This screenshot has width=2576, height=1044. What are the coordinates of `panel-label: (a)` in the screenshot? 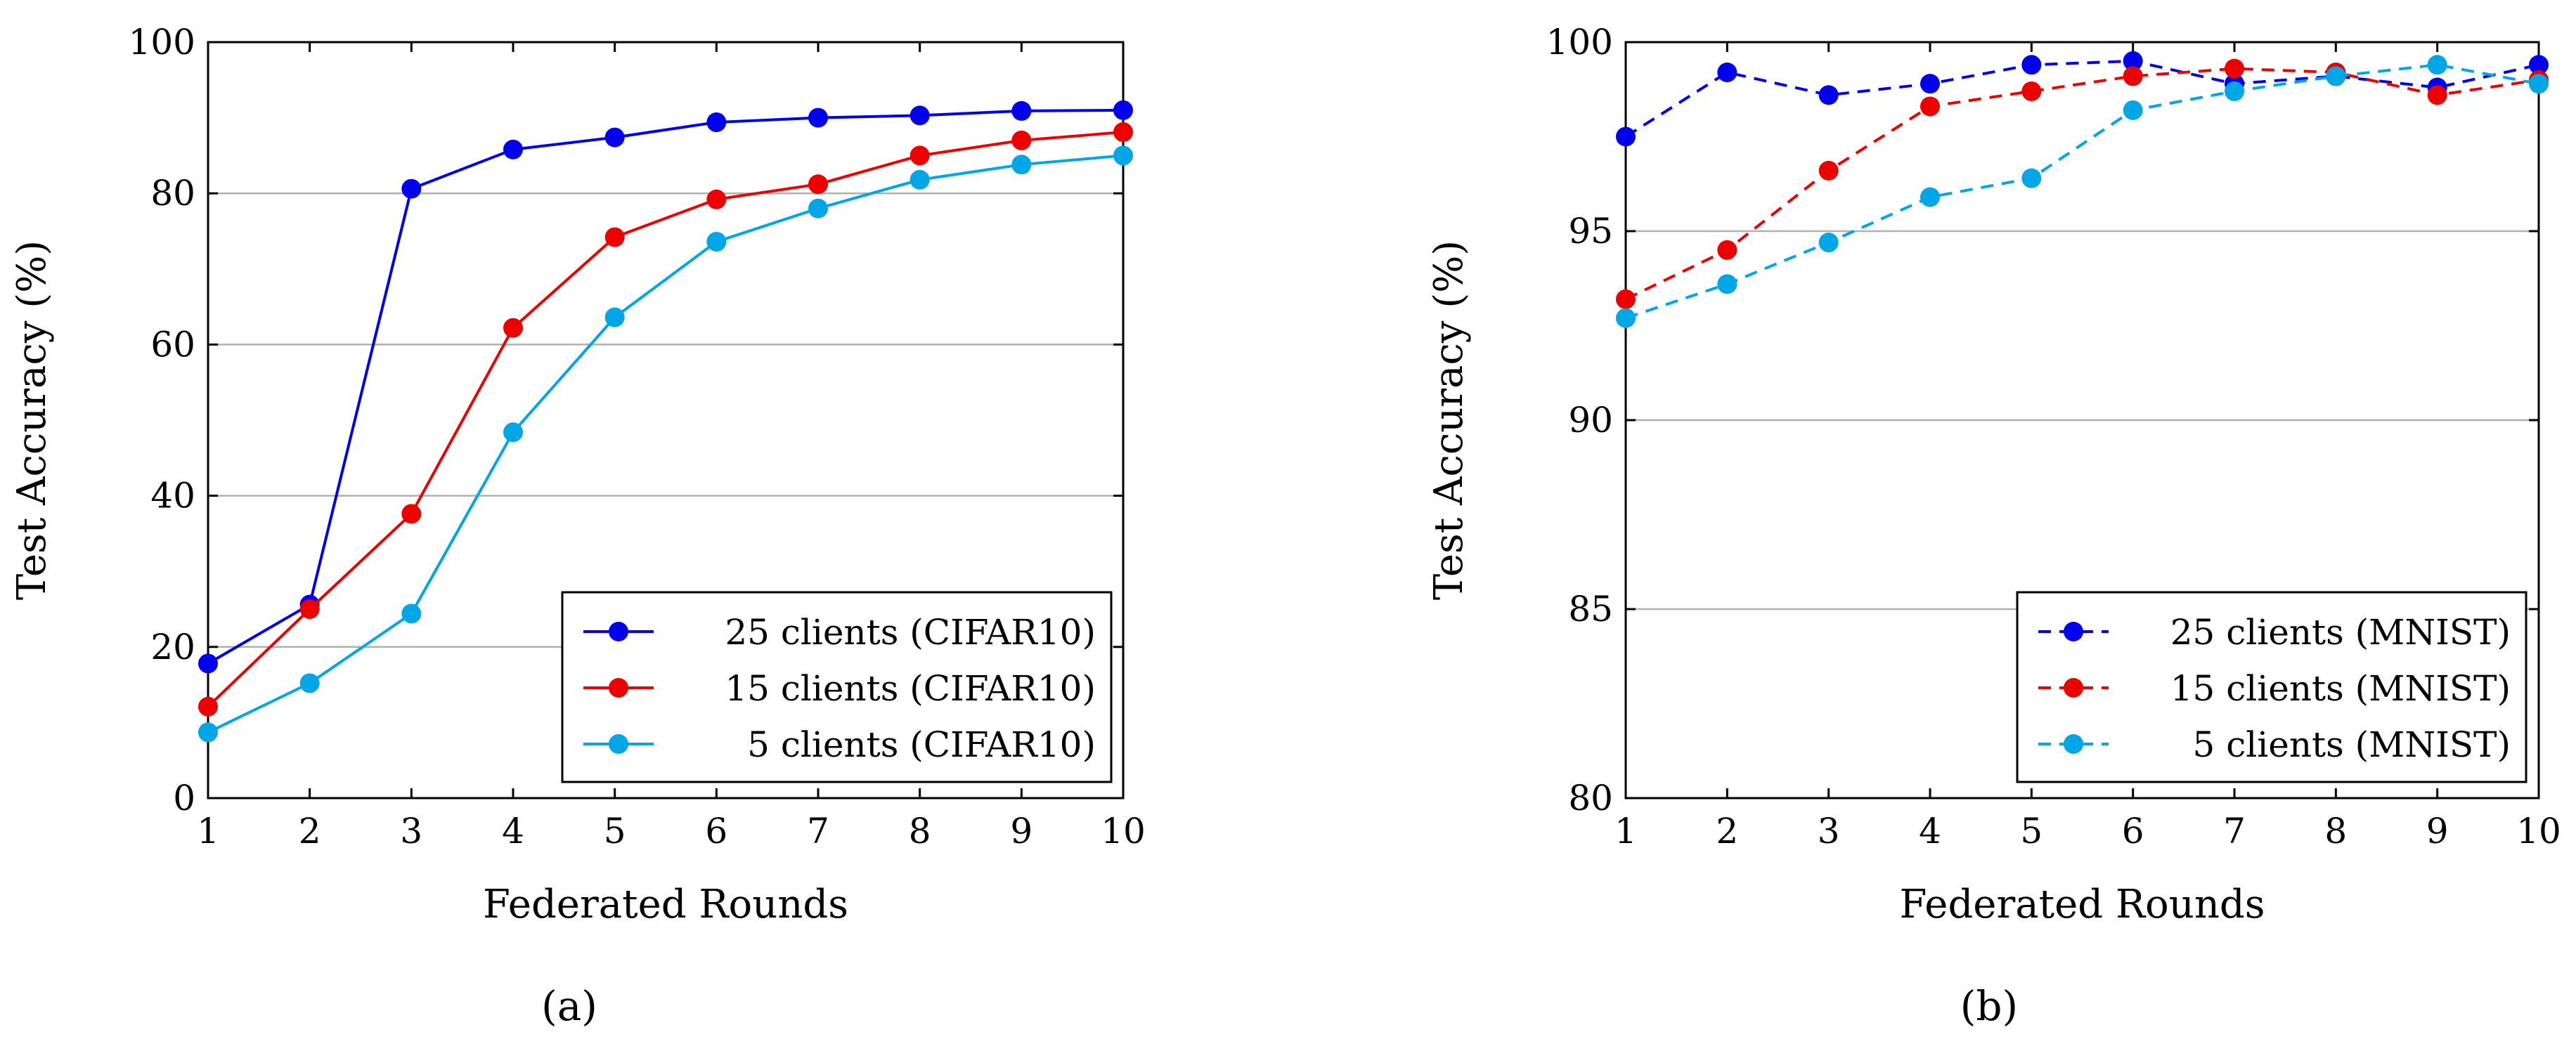 It's located at (569, 1006).